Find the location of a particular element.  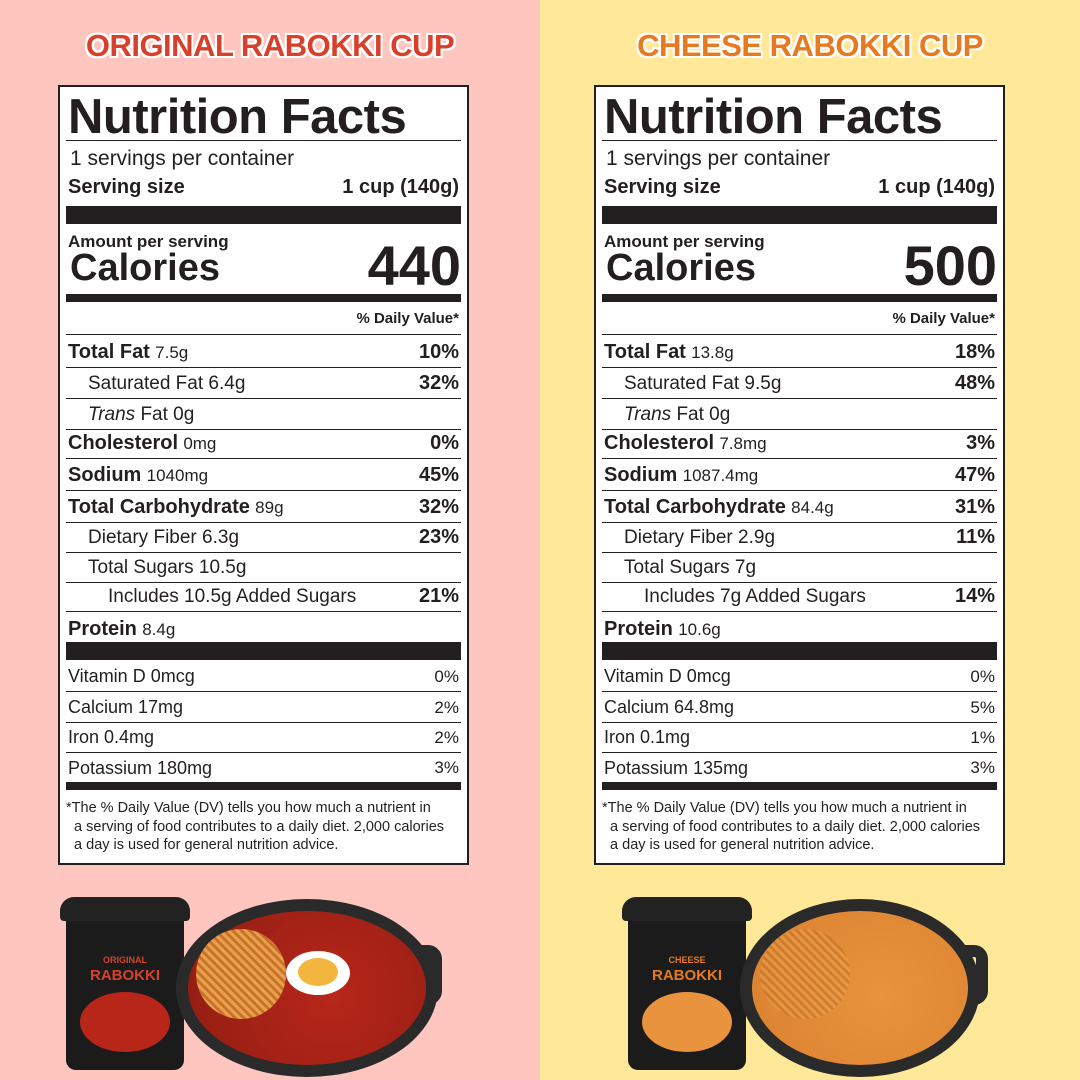

nutrient-name-group: Cholesterol 0mg is located at coordinates (142, 443).